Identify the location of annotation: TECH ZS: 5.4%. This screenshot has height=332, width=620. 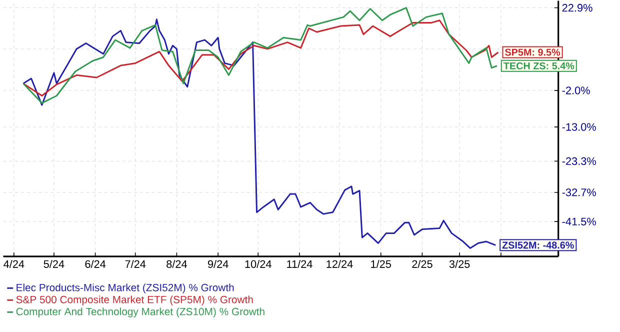
(539, 66).